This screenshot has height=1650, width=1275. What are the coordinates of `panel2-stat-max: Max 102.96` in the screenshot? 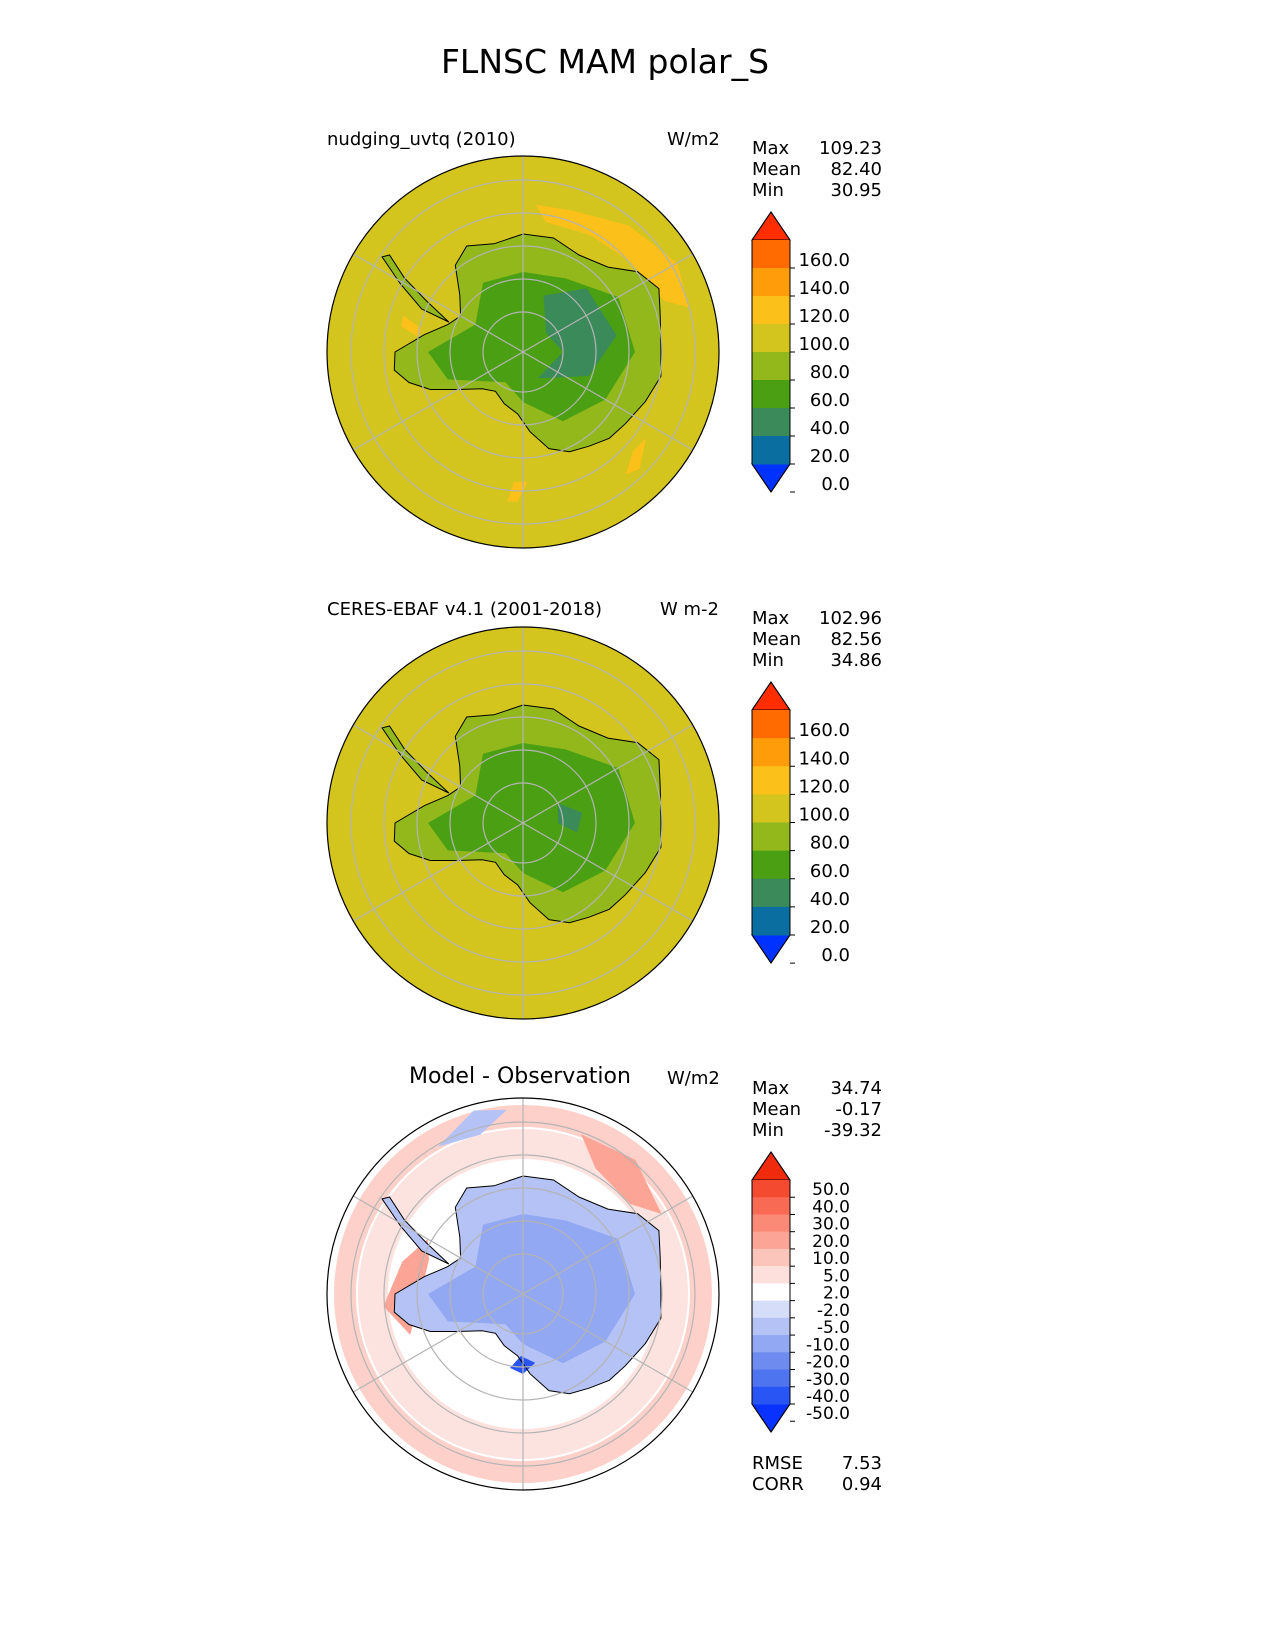 It's located at (817, 619).